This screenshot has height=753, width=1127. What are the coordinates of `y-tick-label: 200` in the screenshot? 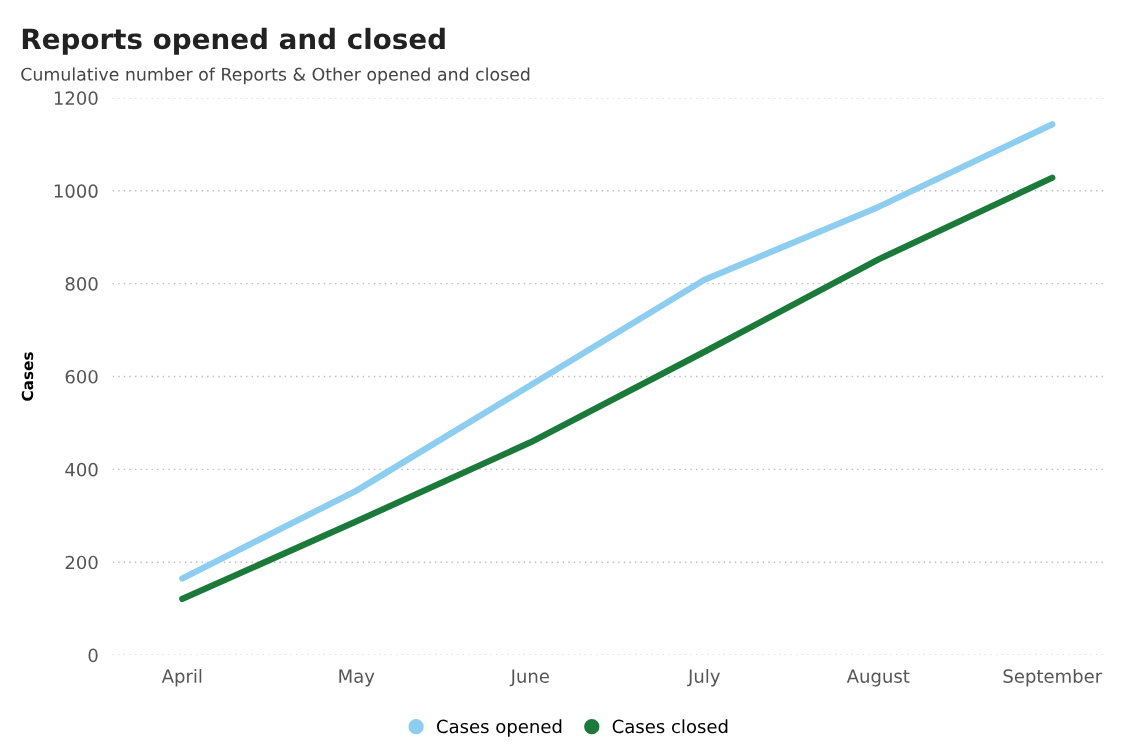 It's located at (81, 562).